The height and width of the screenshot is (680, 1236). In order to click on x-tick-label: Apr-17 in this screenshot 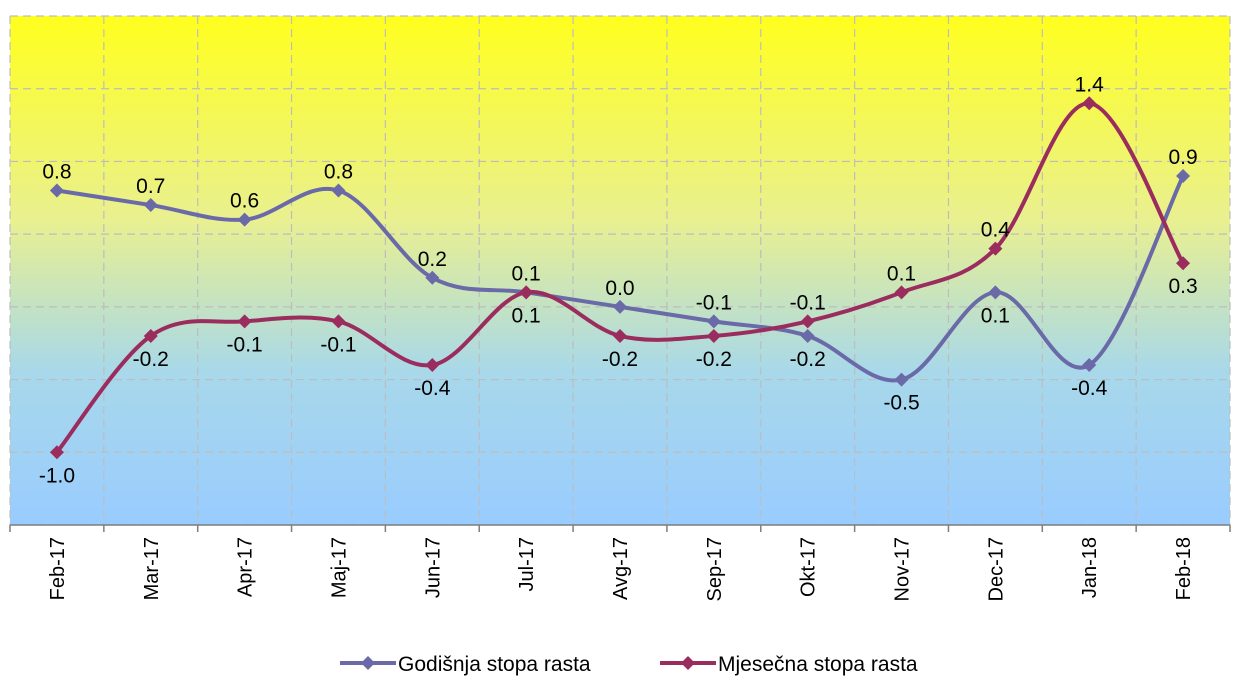, I will do `click(246, 567)`.